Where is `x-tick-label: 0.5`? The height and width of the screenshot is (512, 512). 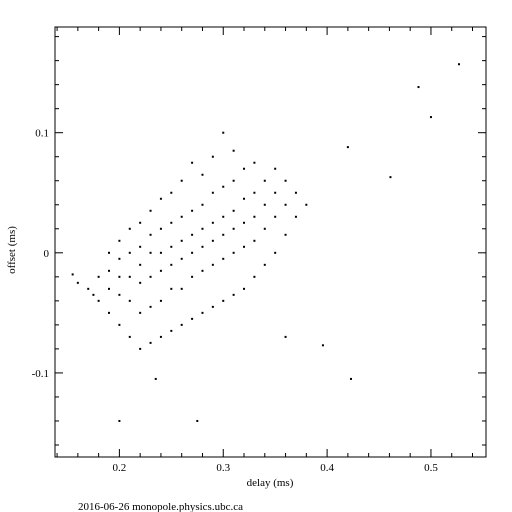 x-tick-label: 0.5 is located at coordinates (431, 468).